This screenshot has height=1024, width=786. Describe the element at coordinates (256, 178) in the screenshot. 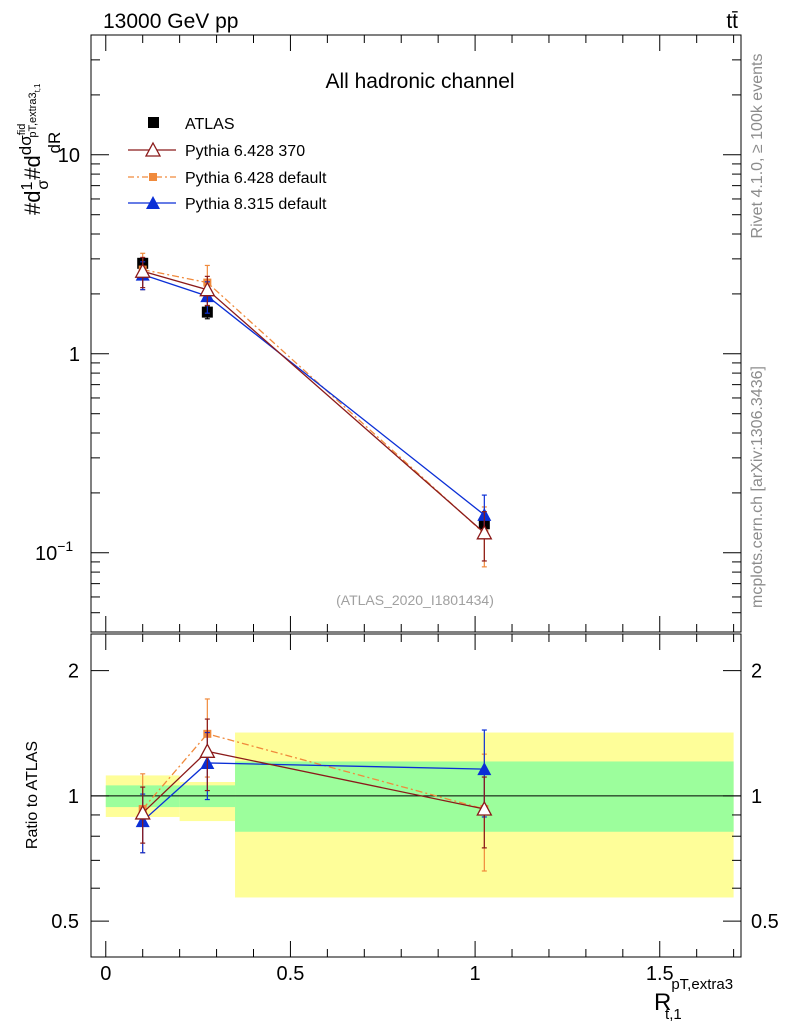

I see `legend-label-py6-default: Pythia 6.428 default` at that location.